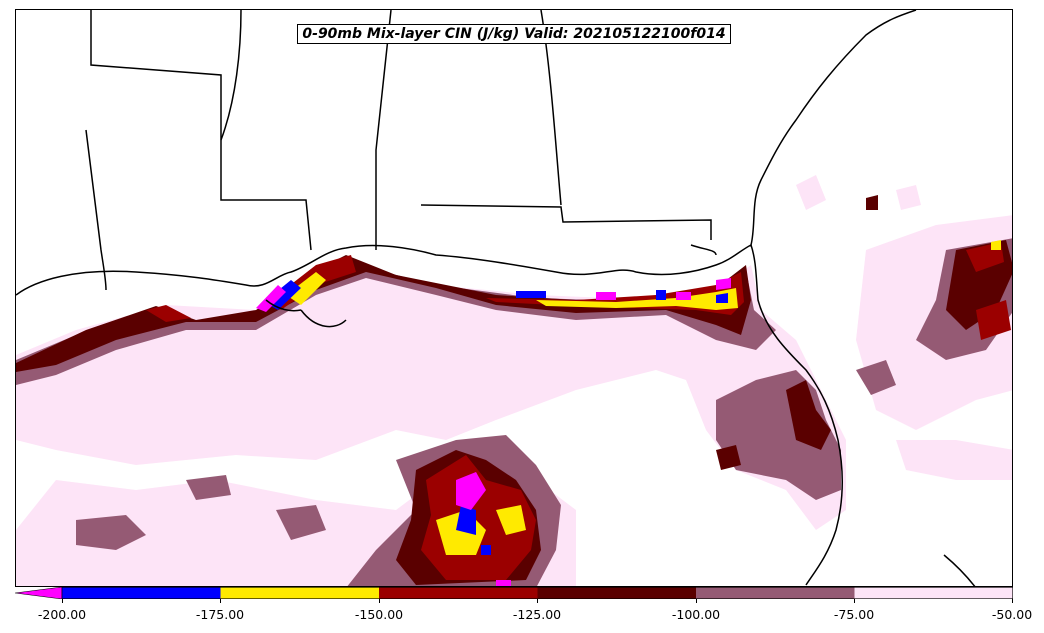 The height and width of the screenshot is (633, 1044). I want to click on colorbar, so click(514, 593).